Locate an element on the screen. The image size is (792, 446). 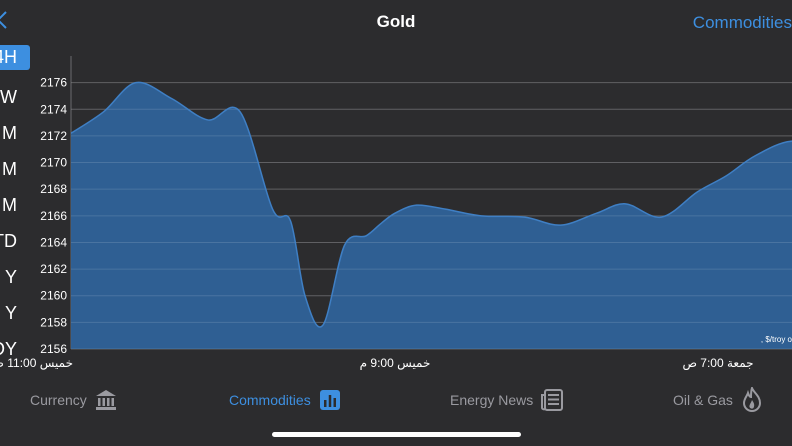
tab-label-energy-news: Energy News is located at coordinates (492, 400).